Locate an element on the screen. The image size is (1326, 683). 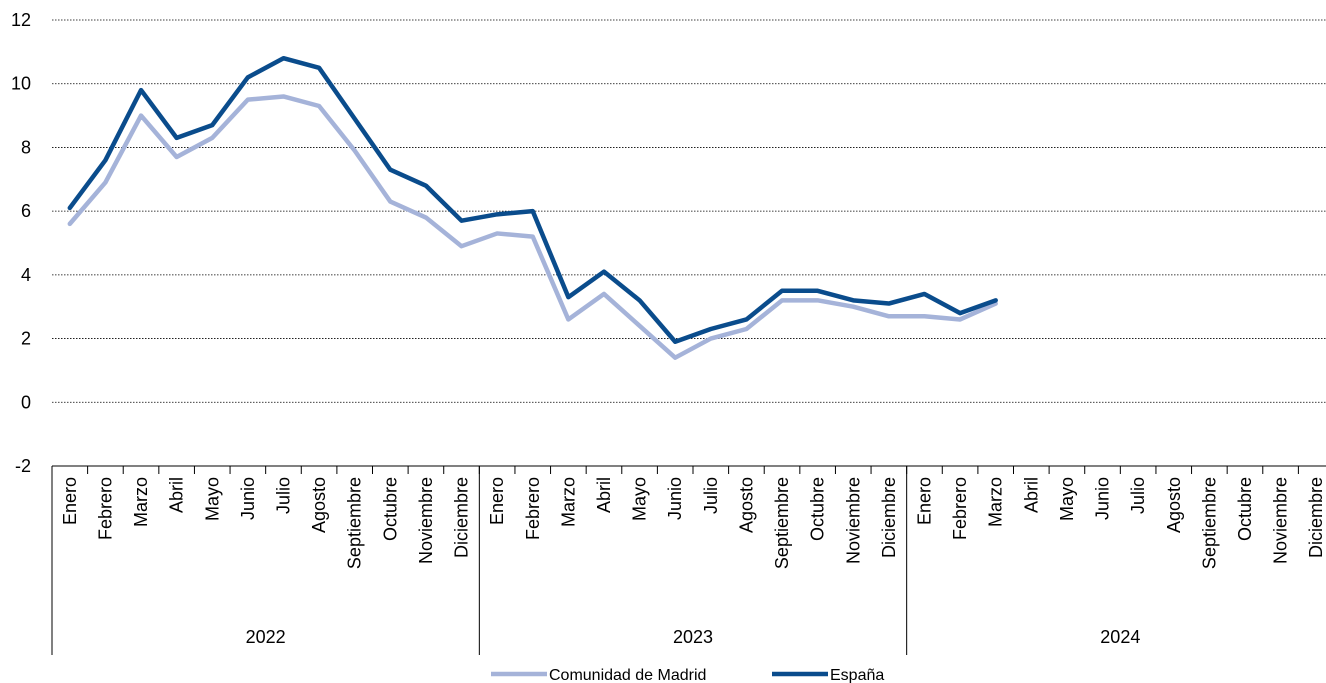
legend-label: Comunidad de Madrid is located at coordinates (627, 675).